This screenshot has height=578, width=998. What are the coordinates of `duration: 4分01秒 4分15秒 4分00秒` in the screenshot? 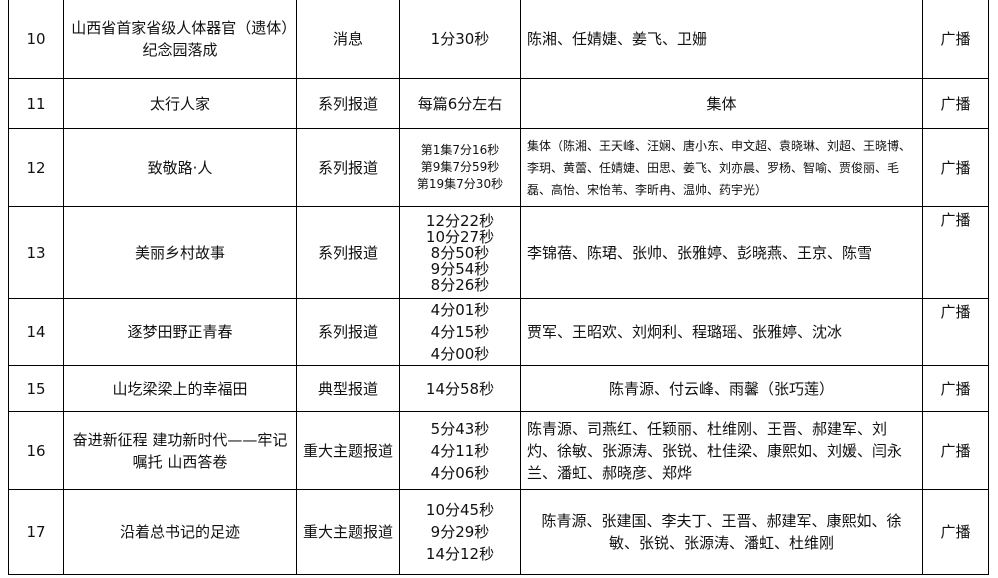 It's located at (460, 332).